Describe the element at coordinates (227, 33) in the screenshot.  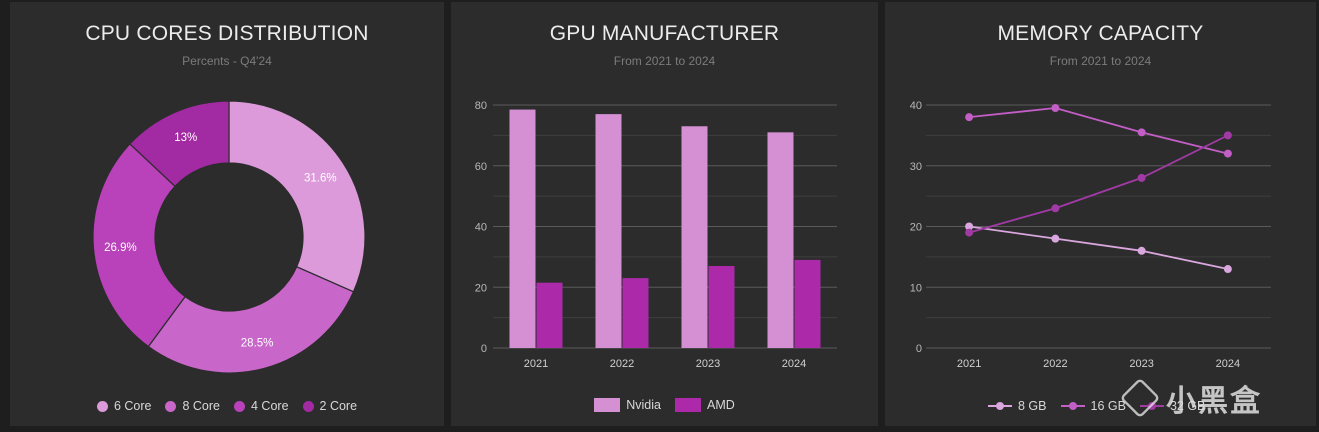
I see `chart-title: CPU CORES DISTRIBUTION` at that location.